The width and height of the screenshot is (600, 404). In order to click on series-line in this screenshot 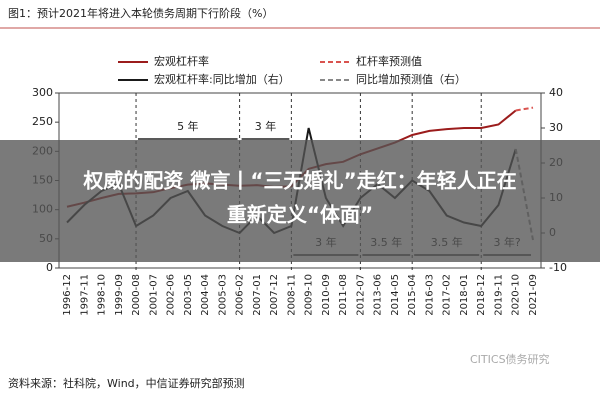, I will do `click(524, 109)`.